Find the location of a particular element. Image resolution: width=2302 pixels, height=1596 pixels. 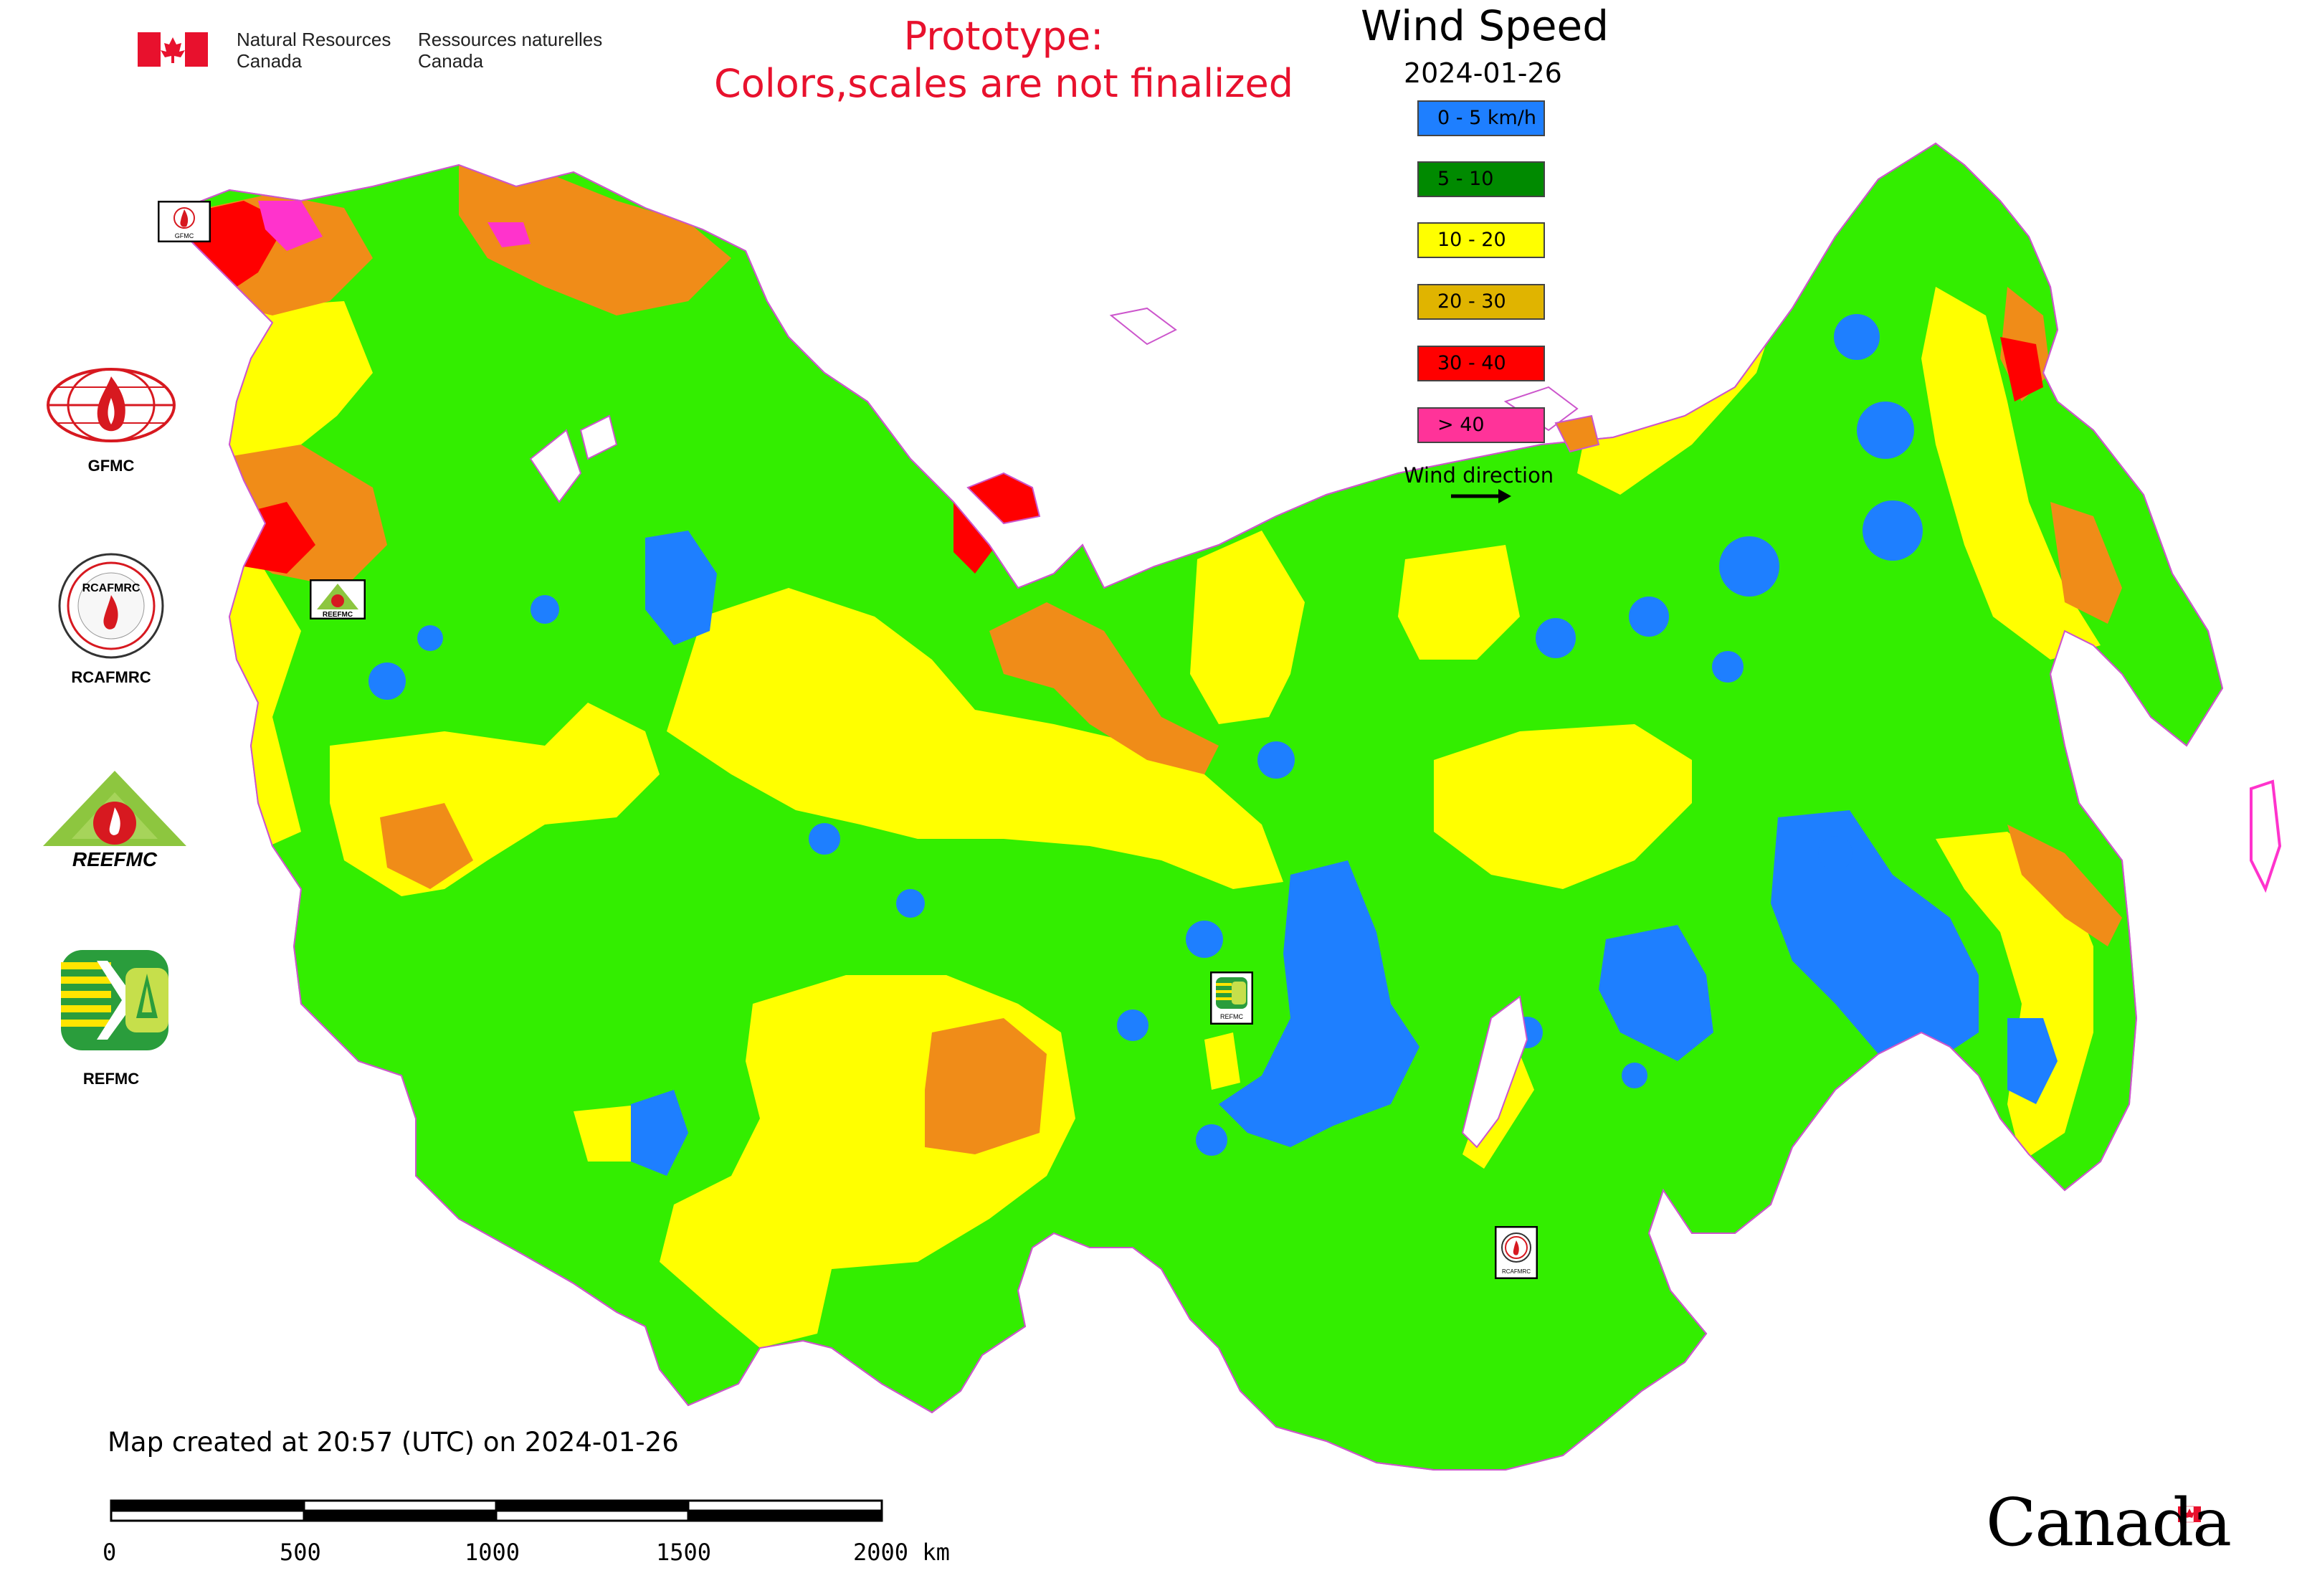

canada-wordmark: Canada is located at coordinates (2109, 1522).